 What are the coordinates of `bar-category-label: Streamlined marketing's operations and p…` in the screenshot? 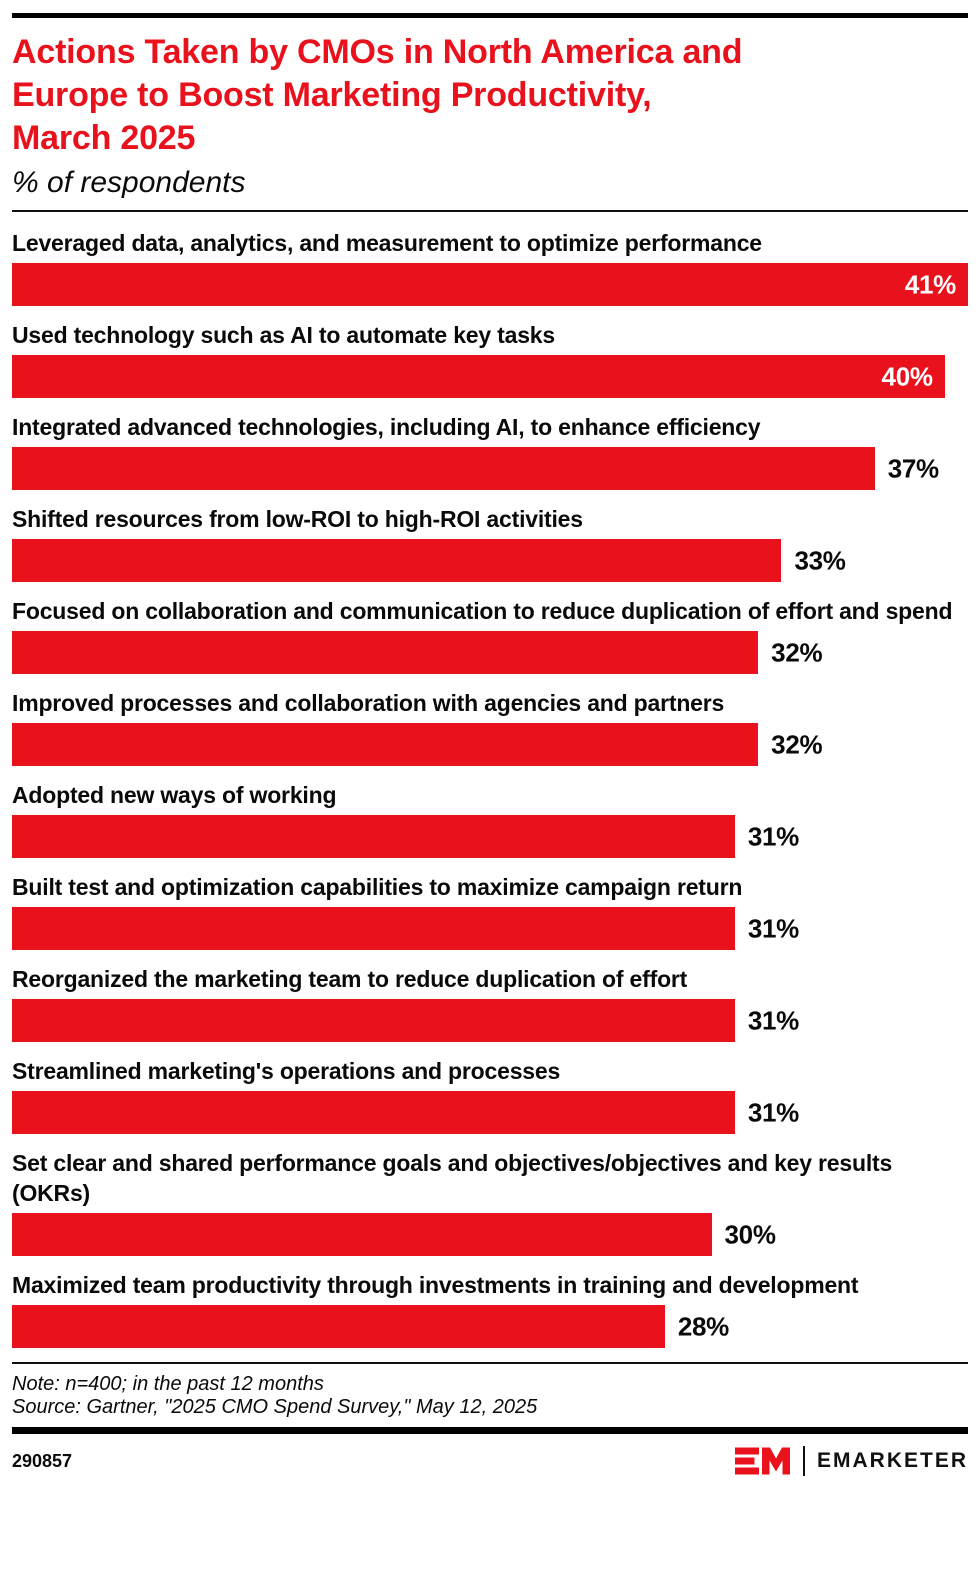 It's located at (286, 1071).